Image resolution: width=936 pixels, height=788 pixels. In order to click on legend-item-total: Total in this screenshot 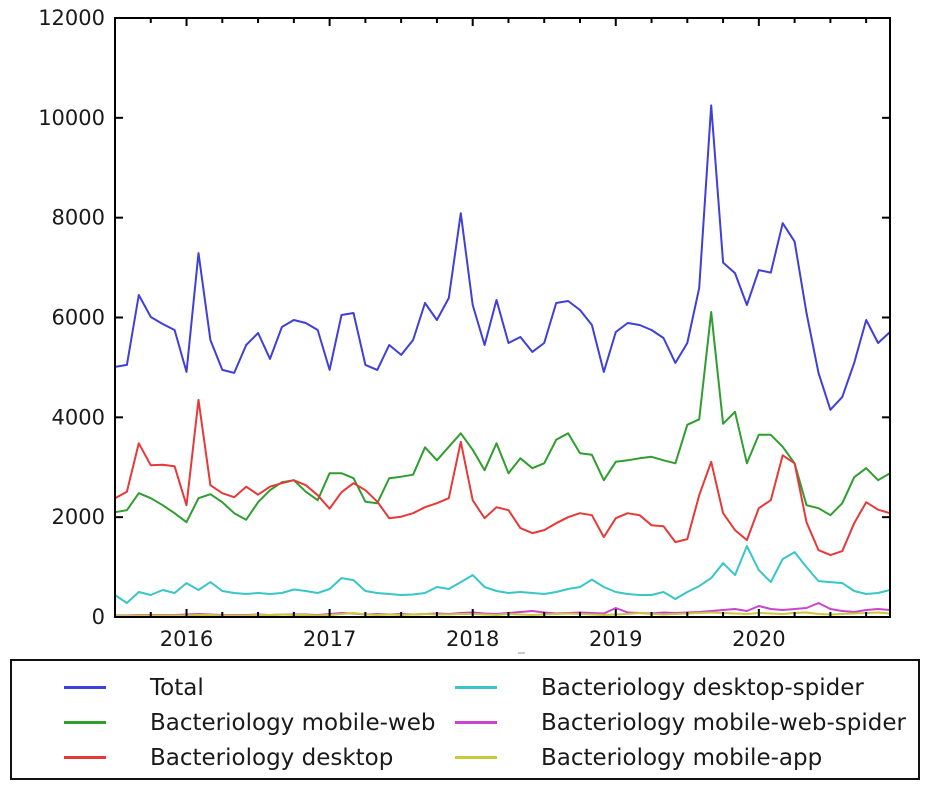, I will do `click(259, 687)`.